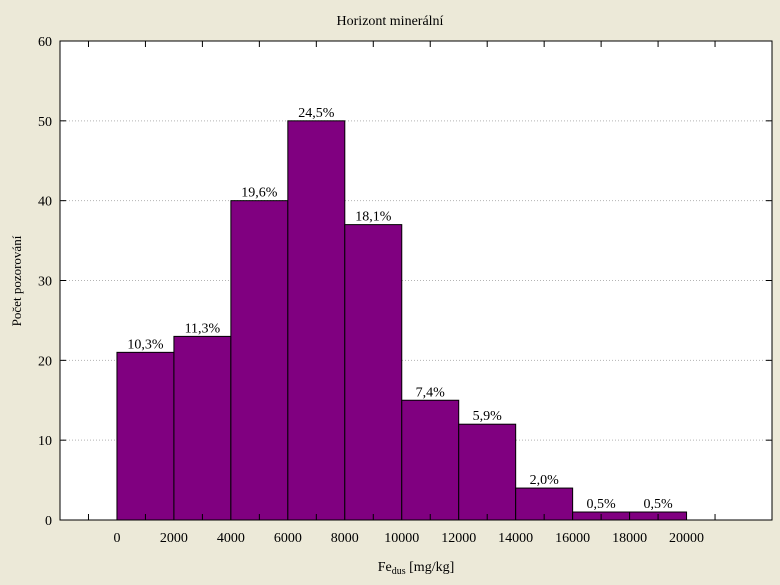  What do you see at coordinates (390, 21) in the screenshot?
I see `chart-title: Horizont minerální` at bounding box center [390, 21].